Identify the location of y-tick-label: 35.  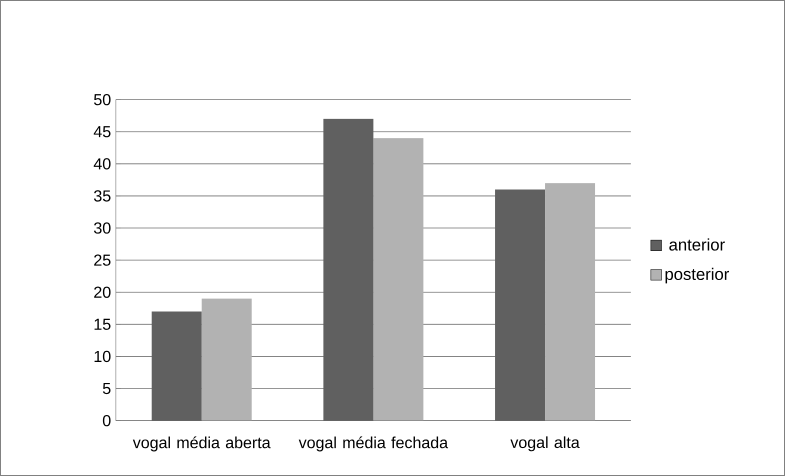
(102, 196).